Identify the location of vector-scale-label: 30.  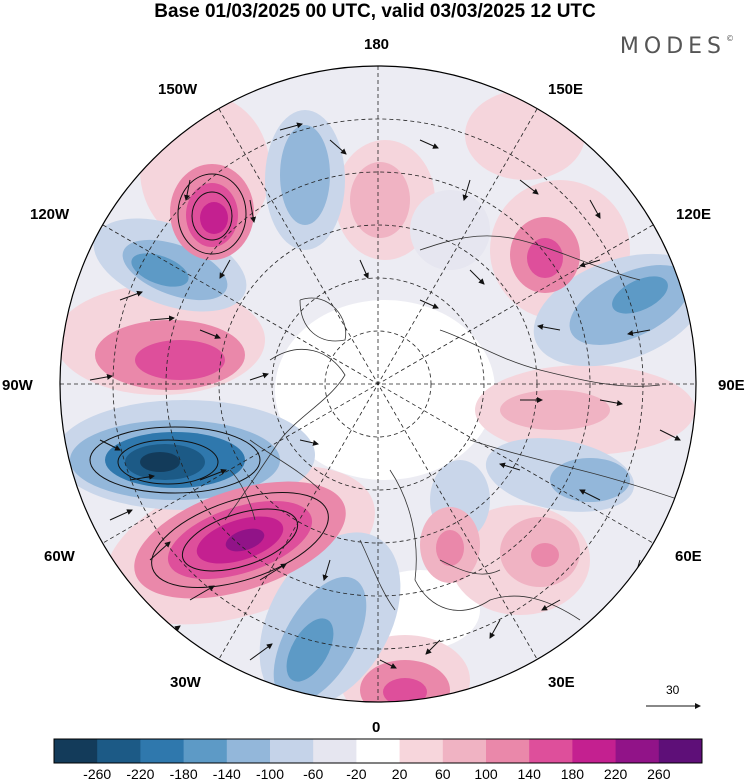
(673, 690).